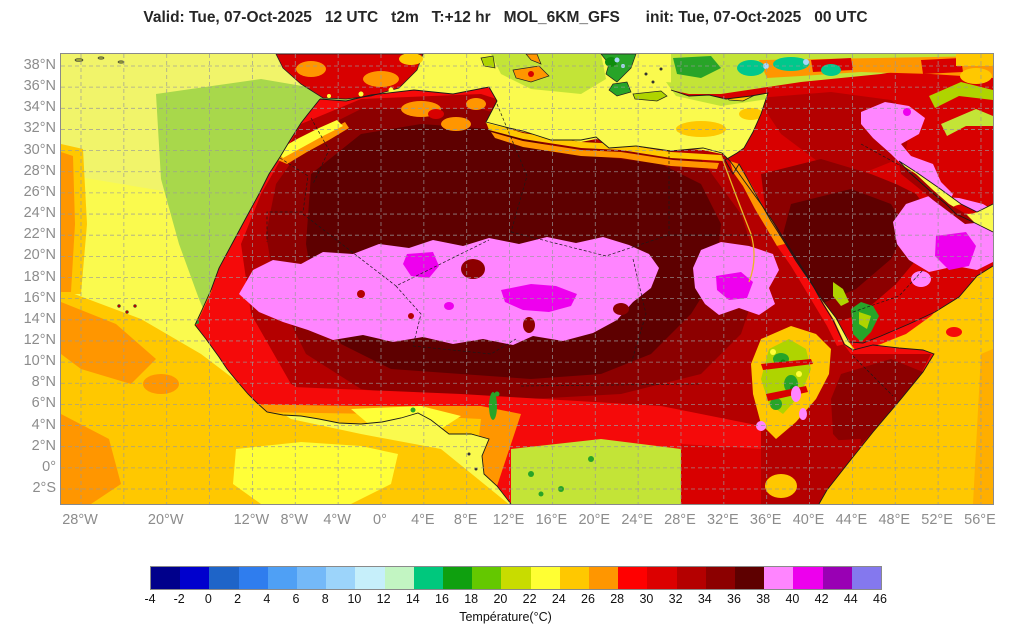 This screenshot has height=641, width=1011. Describe the element at coordinates (514, 78) in the screenshot. I see `europe` at that location.